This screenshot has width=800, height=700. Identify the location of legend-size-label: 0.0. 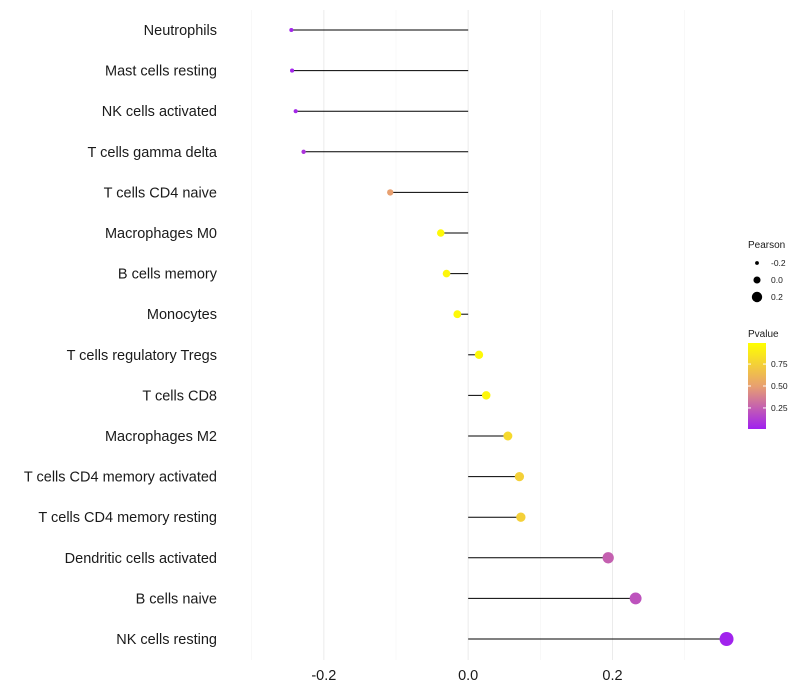
(777, 280).